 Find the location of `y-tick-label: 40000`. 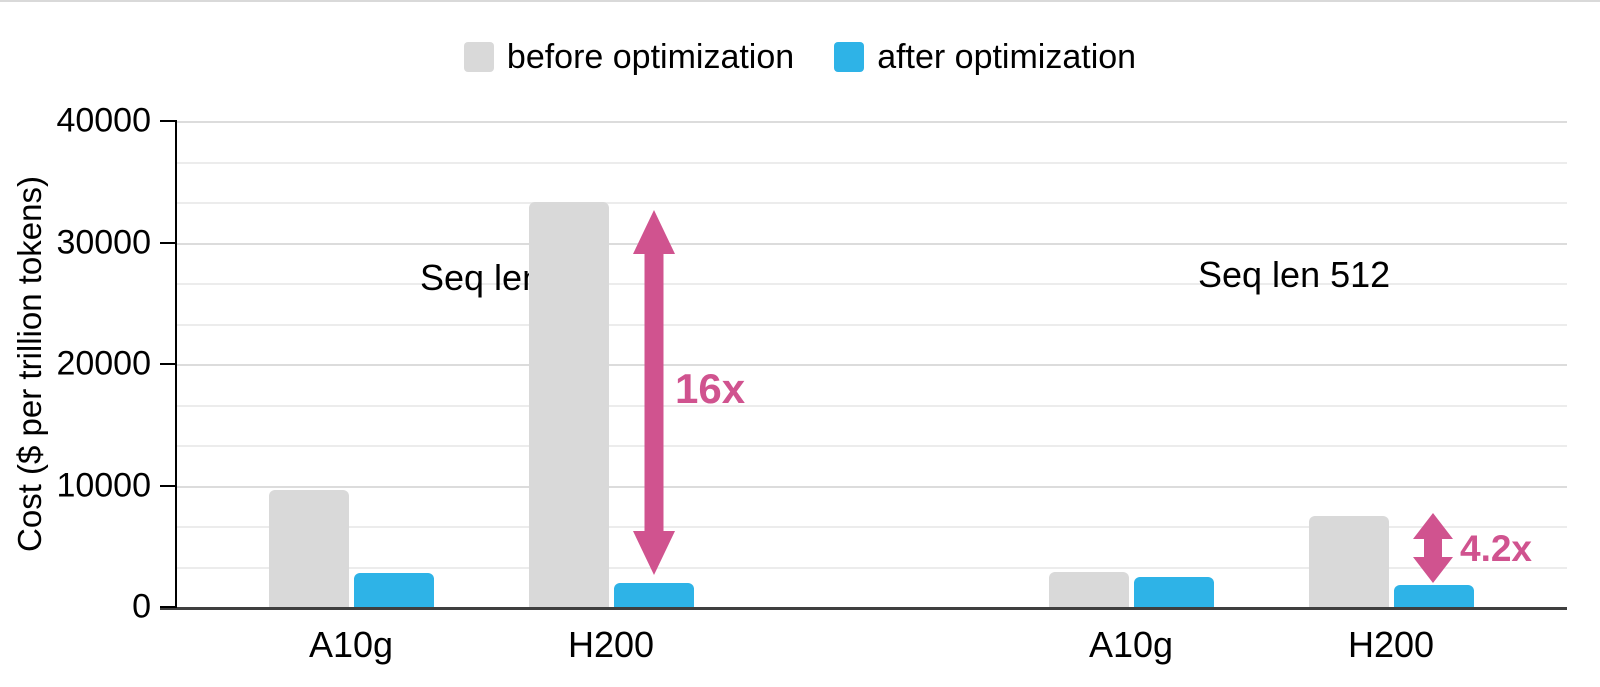

y-tick-label: 40000 is located at coordinates (103, 120).